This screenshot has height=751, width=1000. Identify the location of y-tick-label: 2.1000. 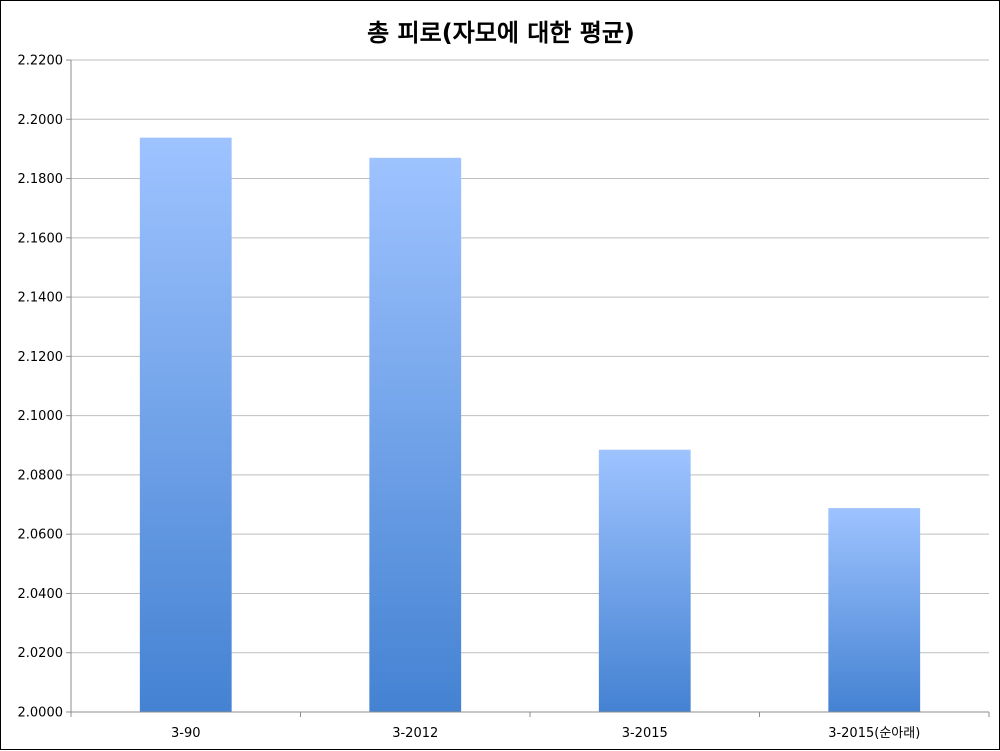
(41, 416).